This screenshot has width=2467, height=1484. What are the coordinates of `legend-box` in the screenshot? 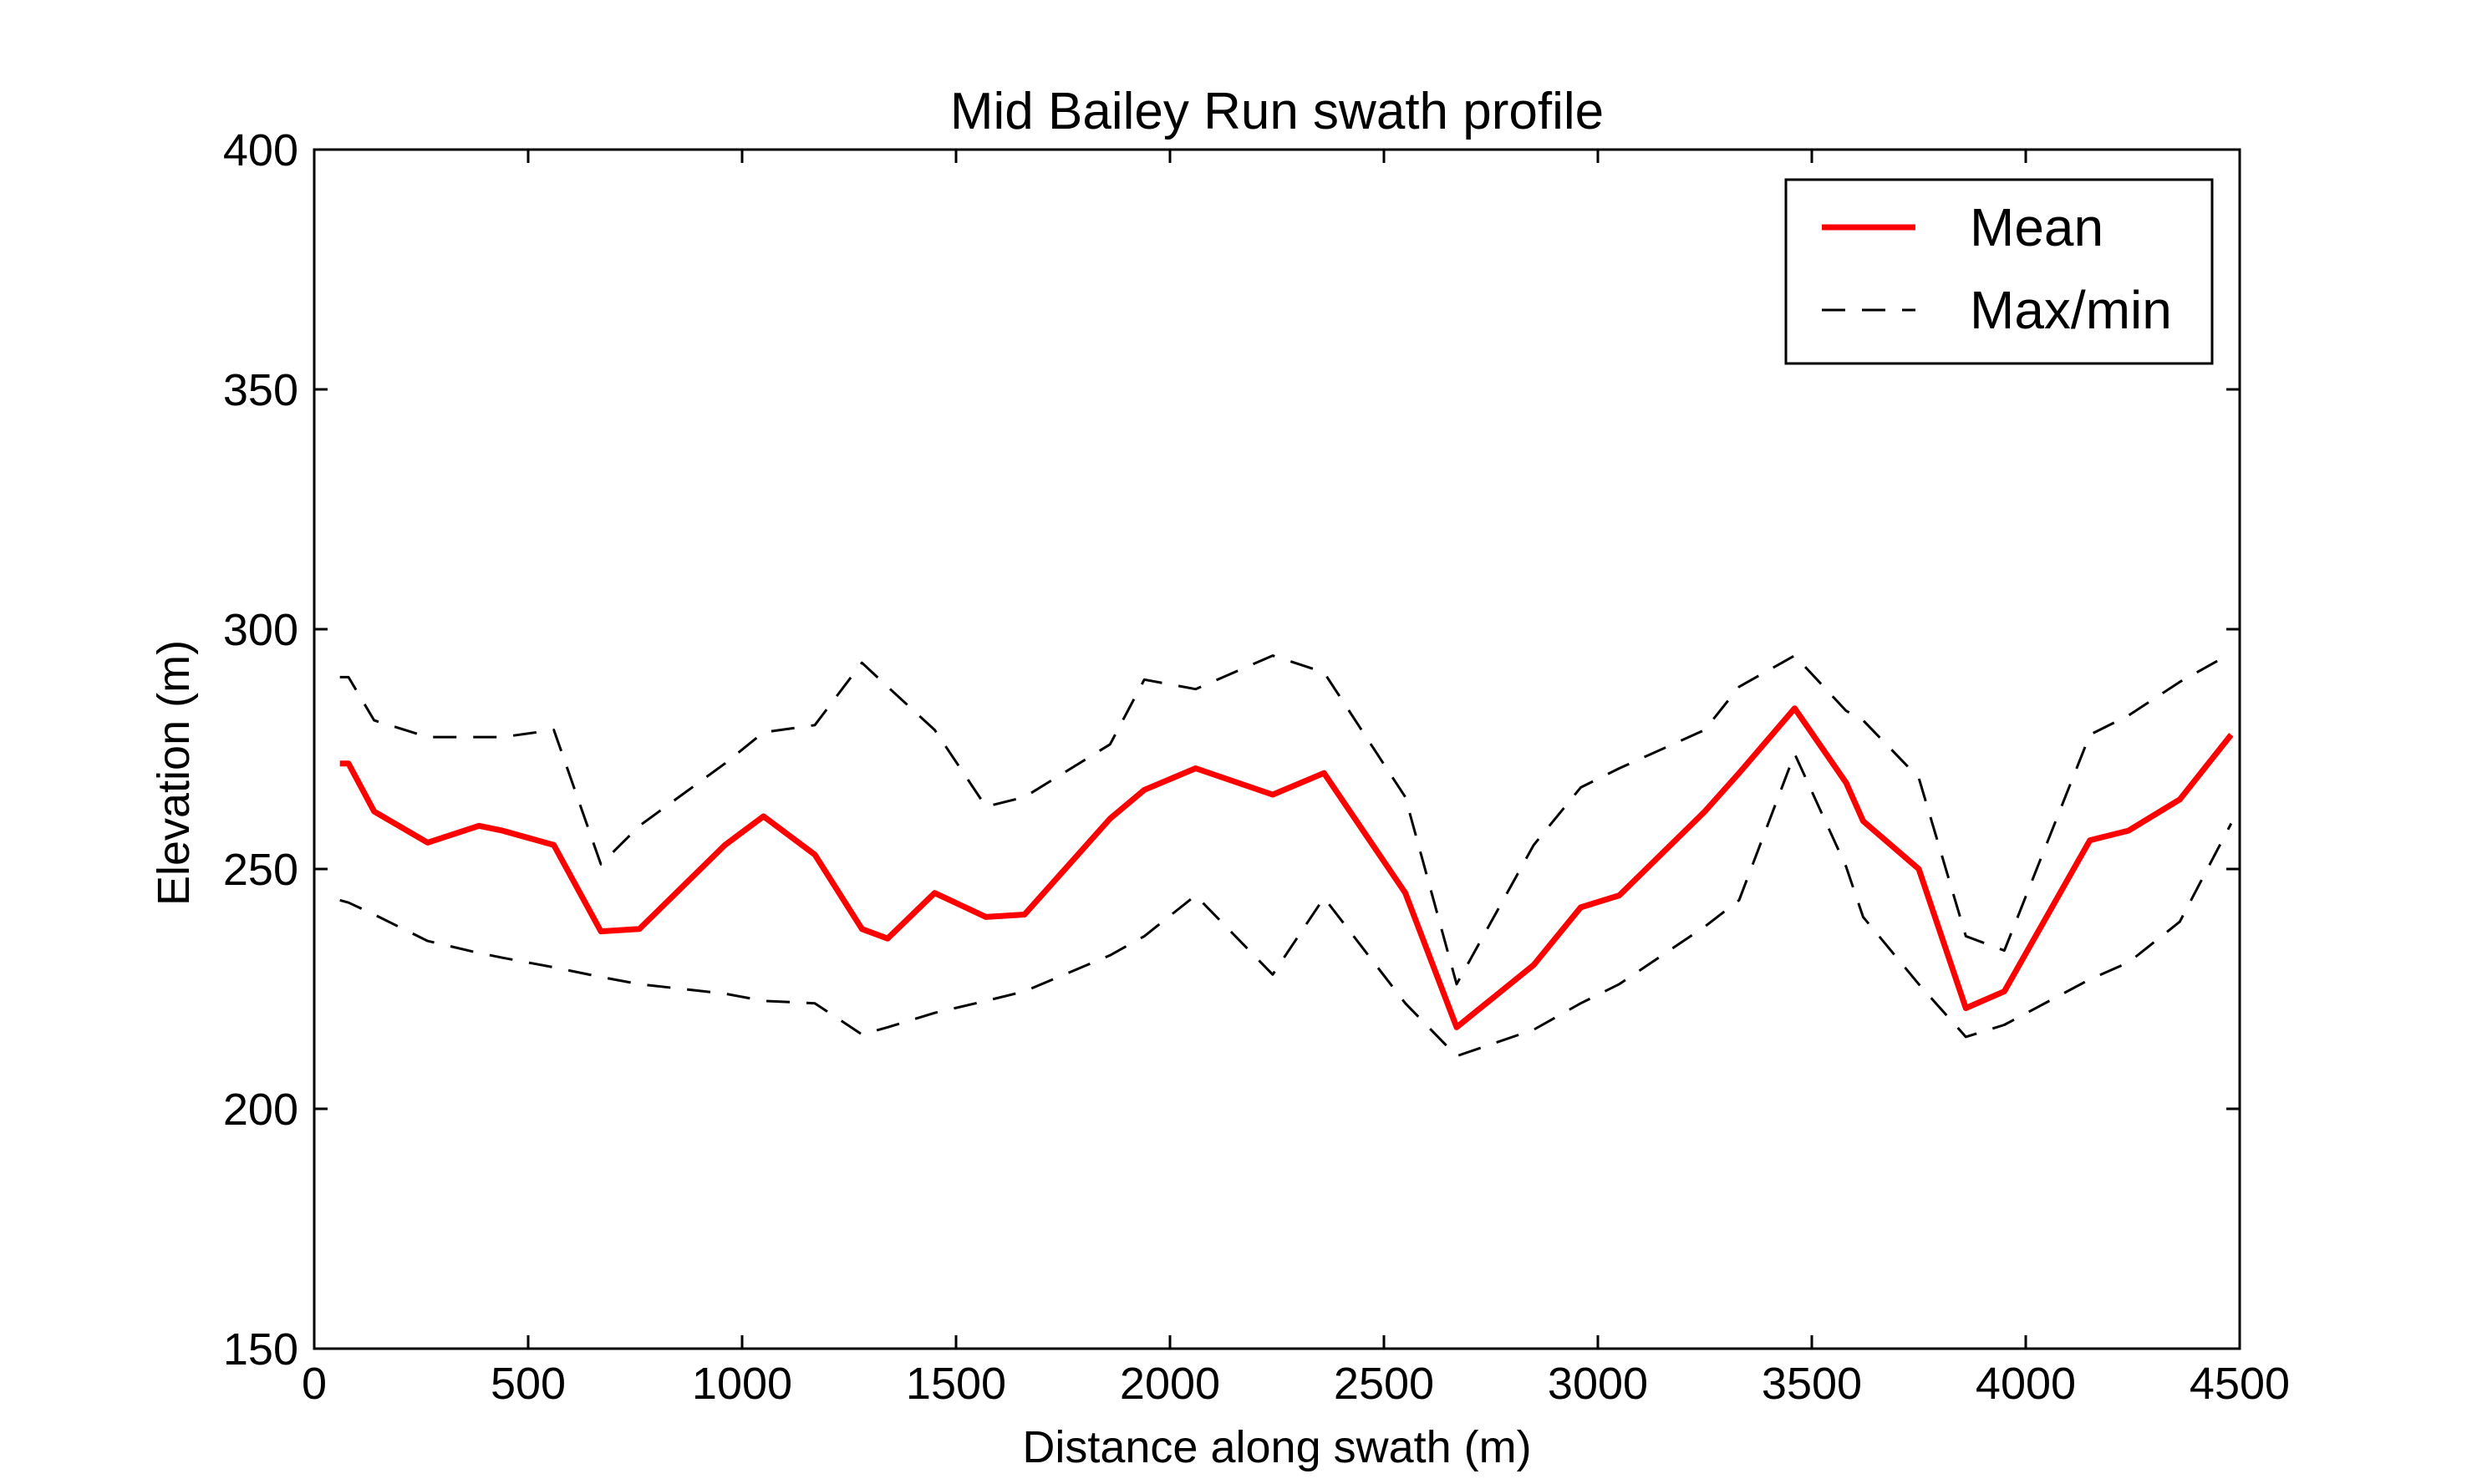 It's located at (1999, 271).